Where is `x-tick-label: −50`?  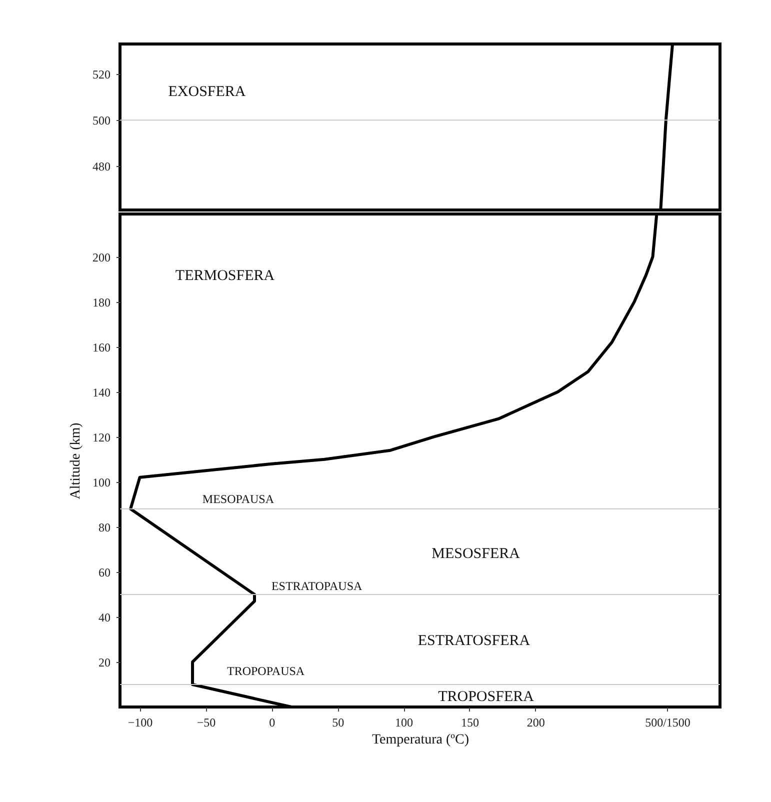 x-tick-label: −50 is located at coordinates (206, 723).